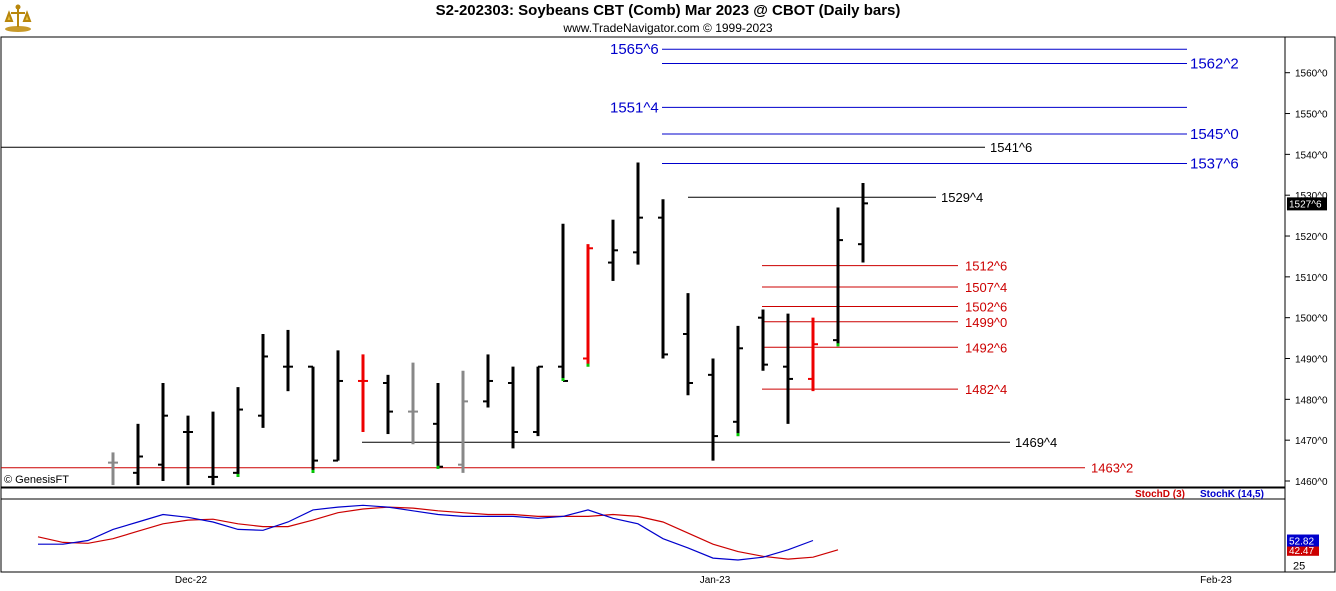  I want to click on current-price-marker, so click(1307, 204).